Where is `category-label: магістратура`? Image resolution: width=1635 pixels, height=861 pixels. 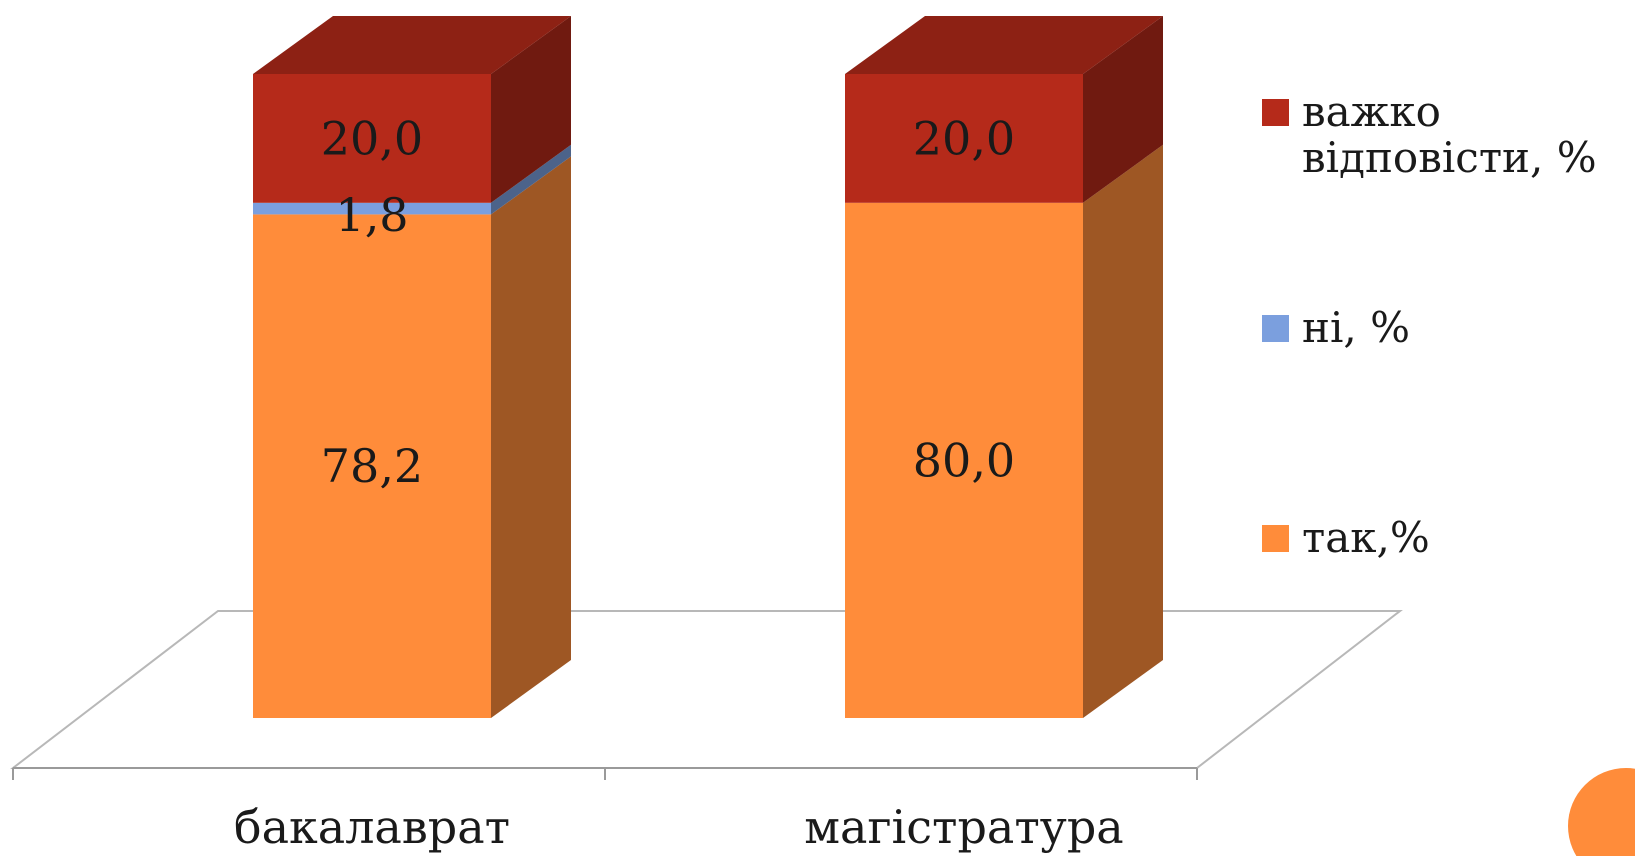 category-label: магістратура is located at coordinates (963, 827).